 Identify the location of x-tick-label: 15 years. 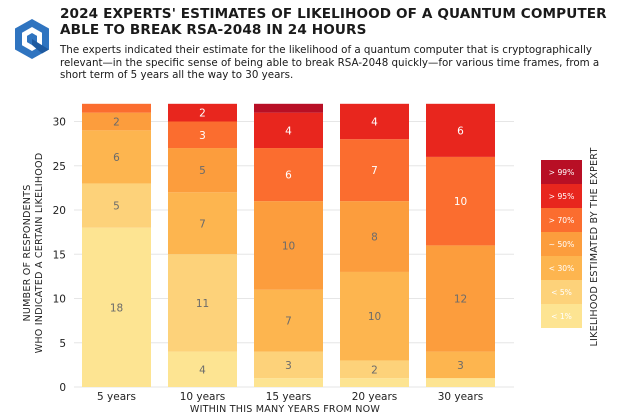
(289, 397).